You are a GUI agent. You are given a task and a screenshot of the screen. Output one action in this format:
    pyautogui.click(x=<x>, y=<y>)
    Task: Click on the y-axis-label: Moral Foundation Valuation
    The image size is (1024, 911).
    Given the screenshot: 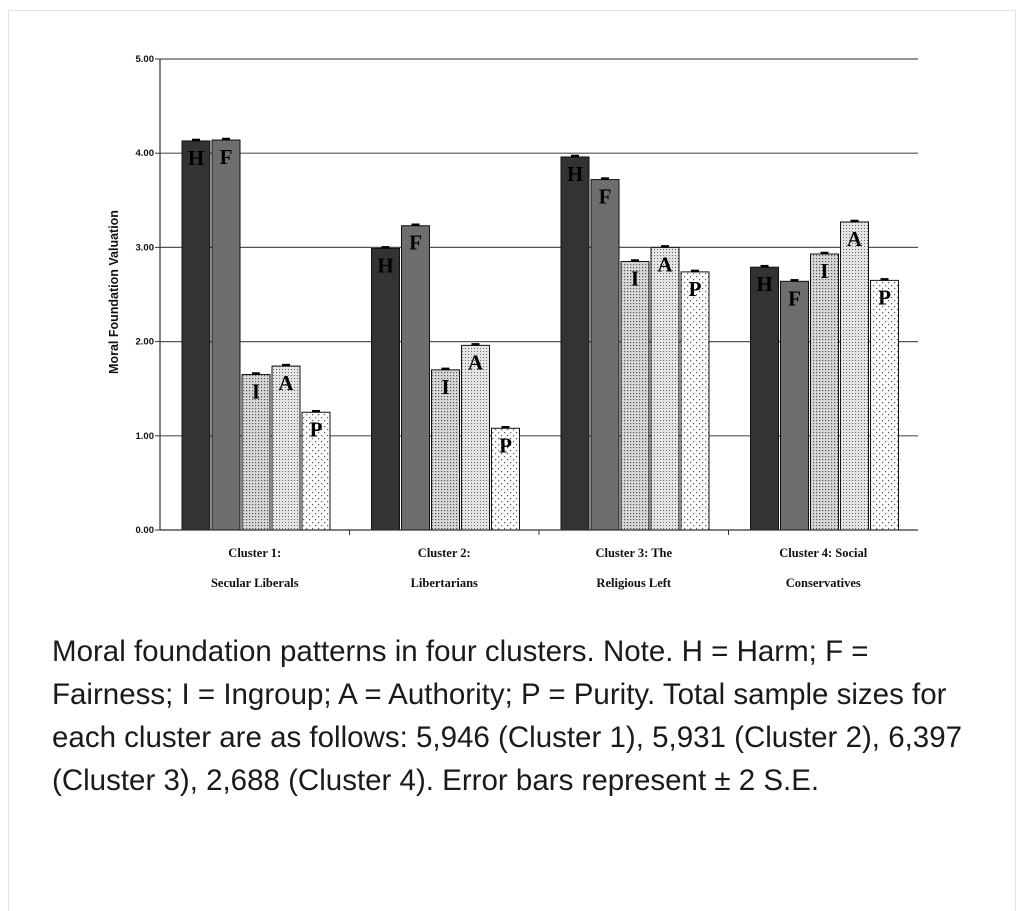 What is the action you would take?
    pyautogui.click(x=114, y=292)
    